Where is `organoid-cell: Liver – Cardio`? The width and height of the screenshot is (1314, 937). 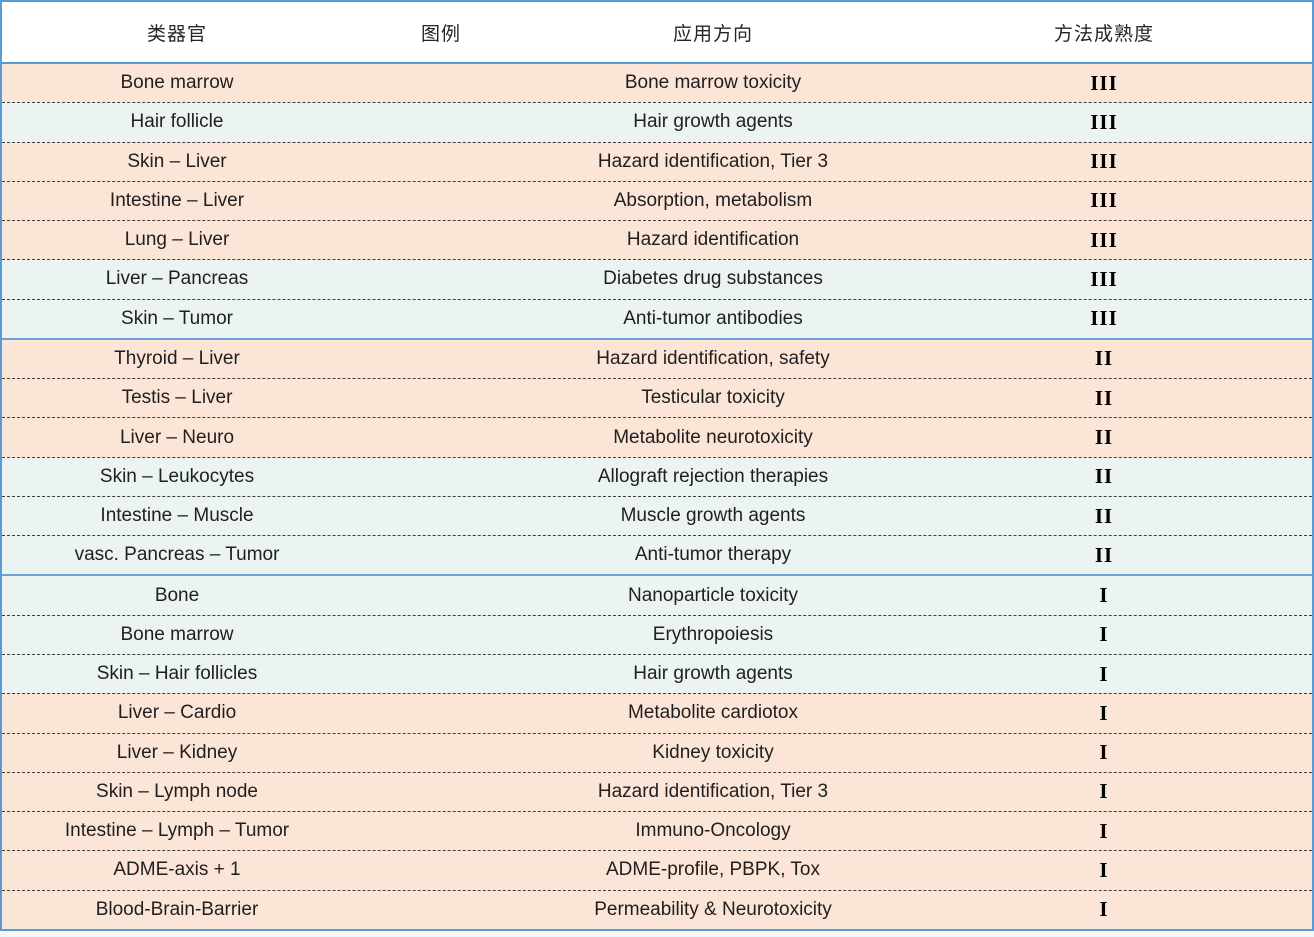
organoid-cell: Liver – Cardio is located at coordinates (177, 713).